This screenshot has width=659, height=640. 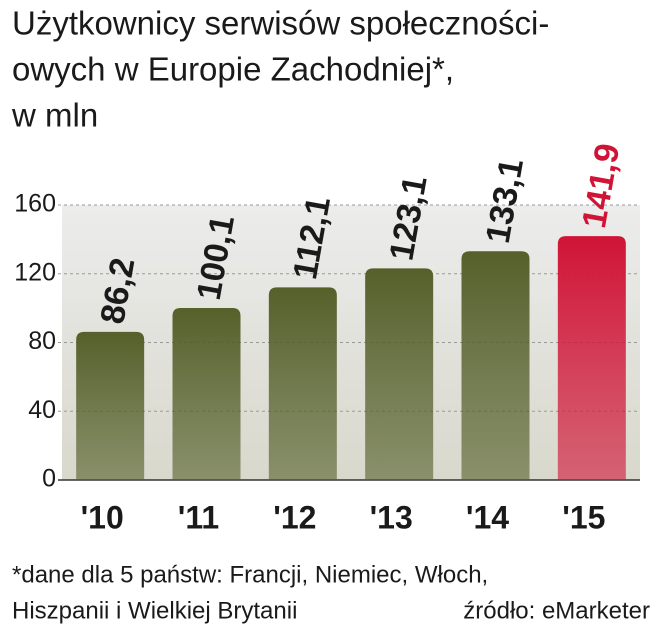 What do you see at coordinates (198, 517) in the screenshot?
I see `x-tick-label: '11` at bounding box center [198, 517].